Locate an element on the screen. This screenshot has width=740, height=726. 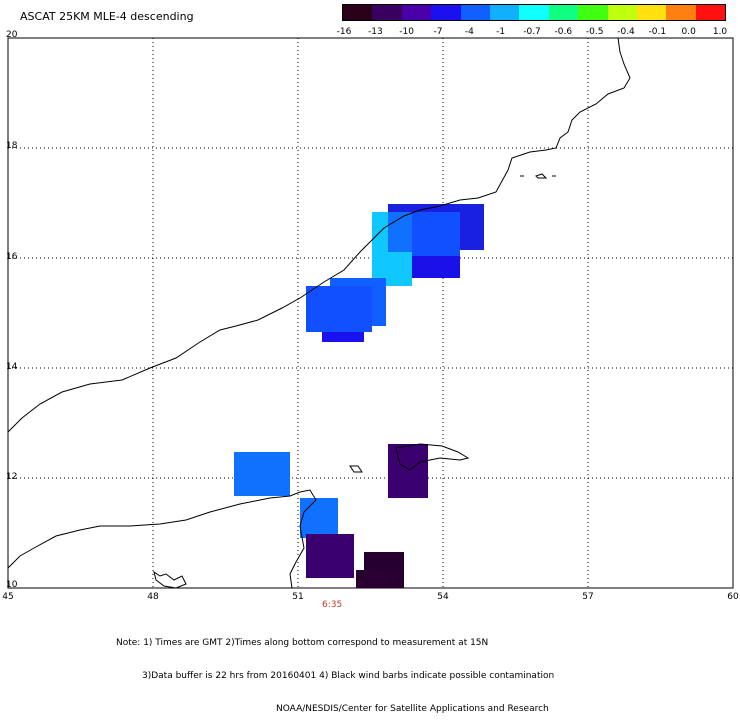
colorbar-tick-label: -0.1 is located at coordinates (657, 32).